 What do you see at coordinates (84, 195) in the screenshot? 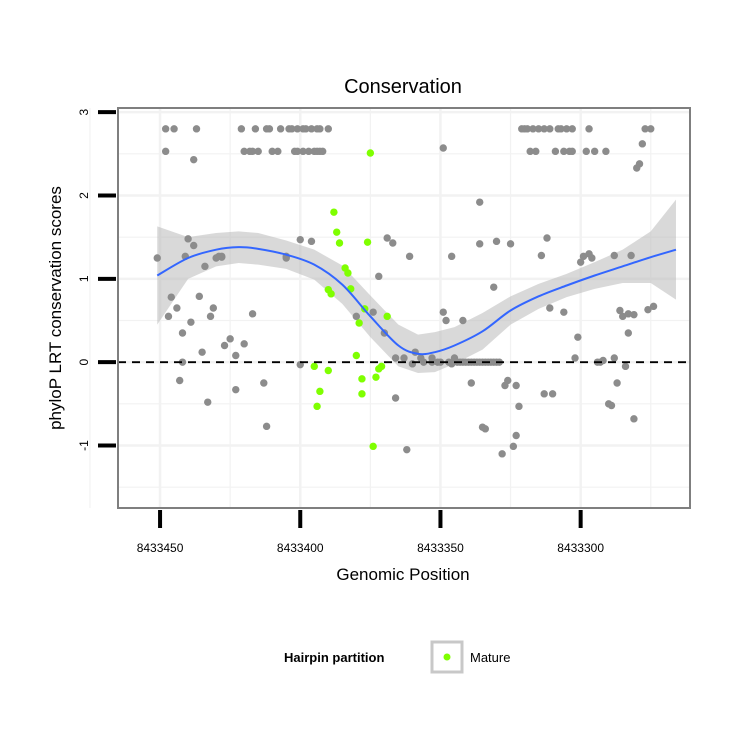
I see `y-tick-label: 2` at bounding box center [84, 195].